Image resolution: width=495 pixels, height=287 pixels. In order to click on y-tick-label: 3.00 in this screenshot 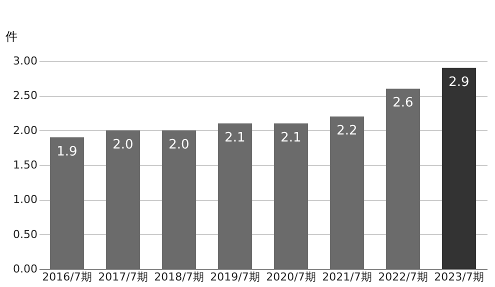, I will do `click(25, 61)`.